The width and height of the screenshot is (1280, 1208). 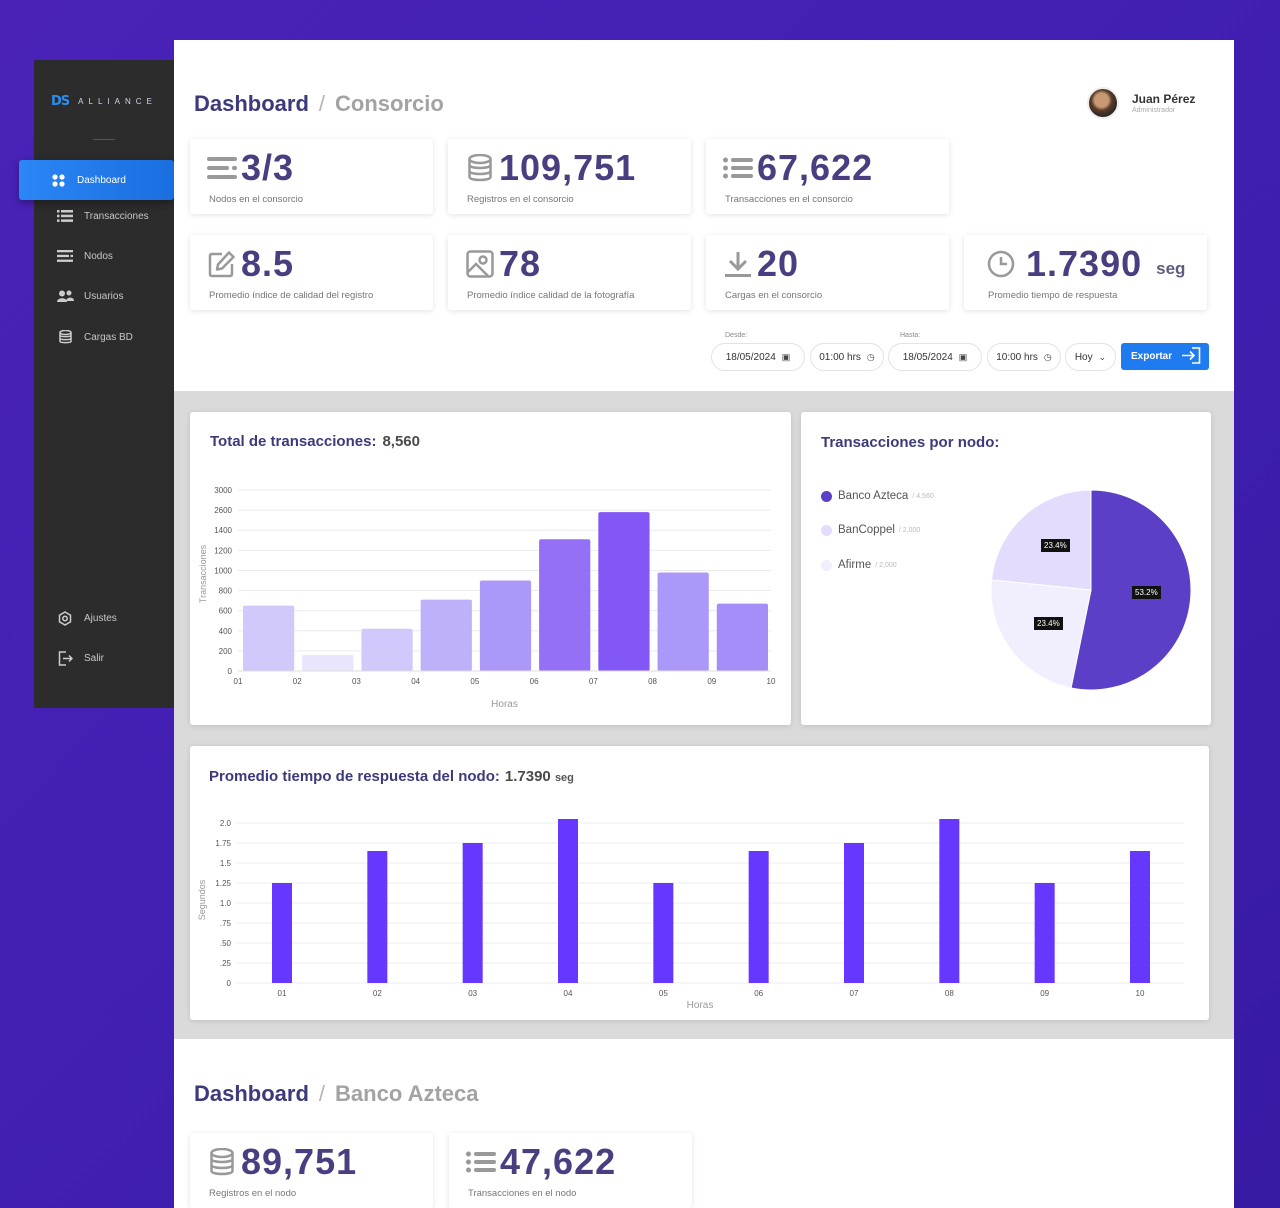 I want to click on download-icon, so click(x=738, y=264).